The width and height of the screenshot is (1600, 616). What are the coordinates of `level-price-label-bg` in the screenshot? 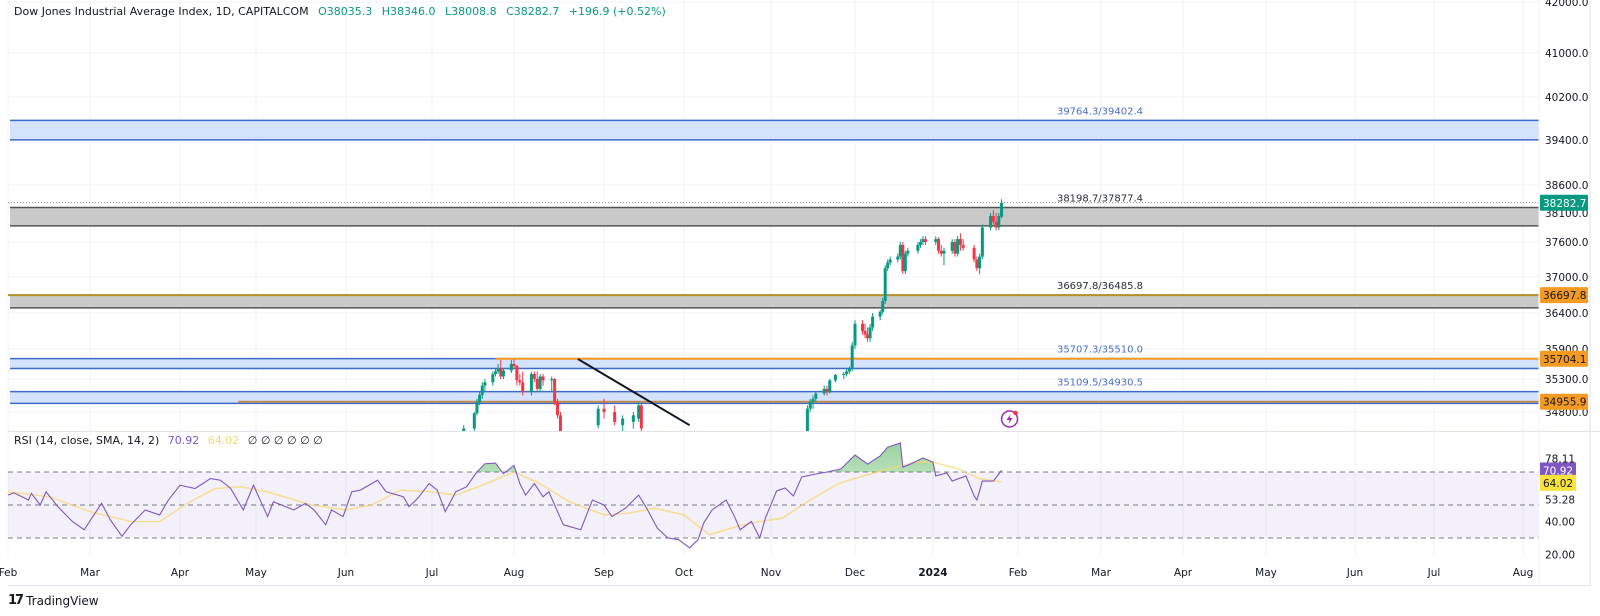 It's located at (1564, 358).